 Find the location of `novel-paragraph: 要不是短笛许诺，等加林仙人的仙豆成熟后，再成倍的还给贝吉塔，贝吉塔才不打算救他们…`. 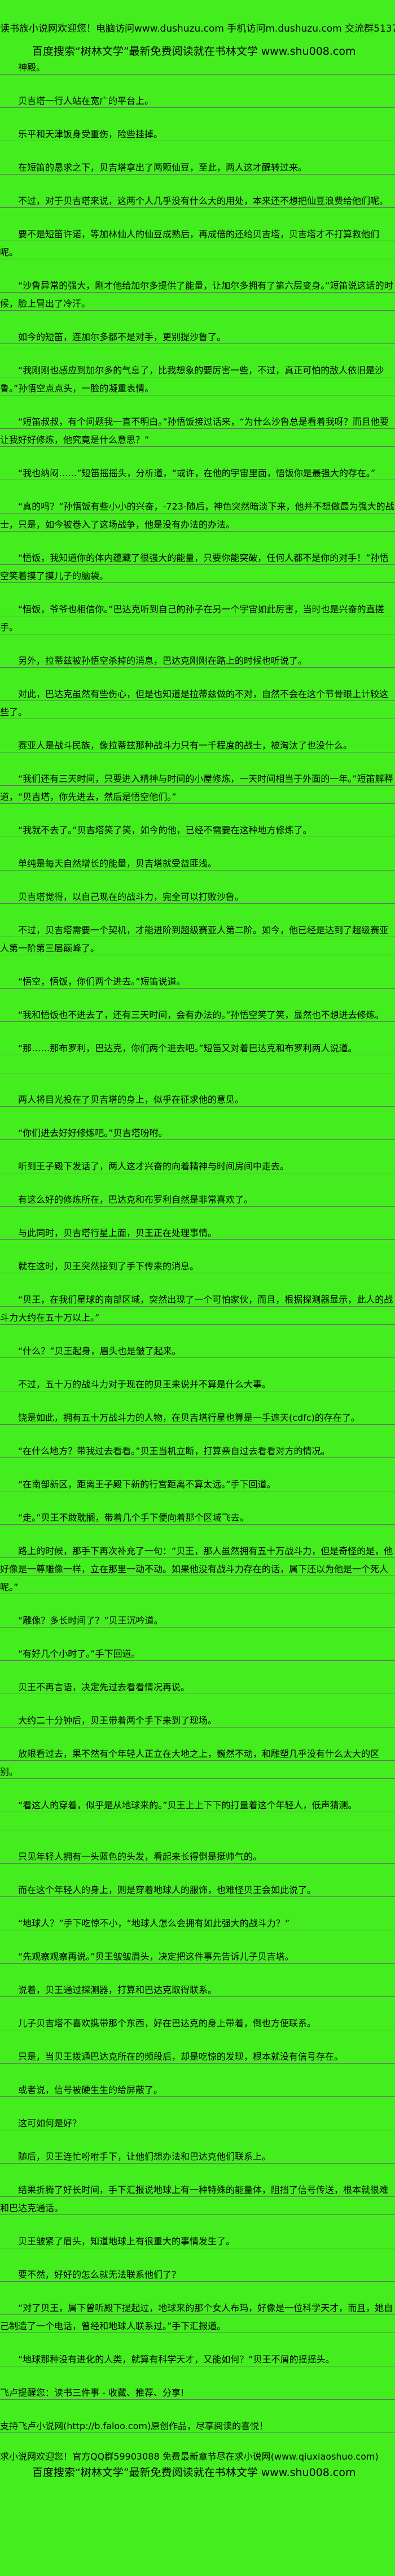

novel-paragraph: 要不是短笛许诺，等加林仙人的仙豆成熟后，再成倍的还给贝吉塔，贝吉塔才不打算救他们… is located at coordinates (197, 243).